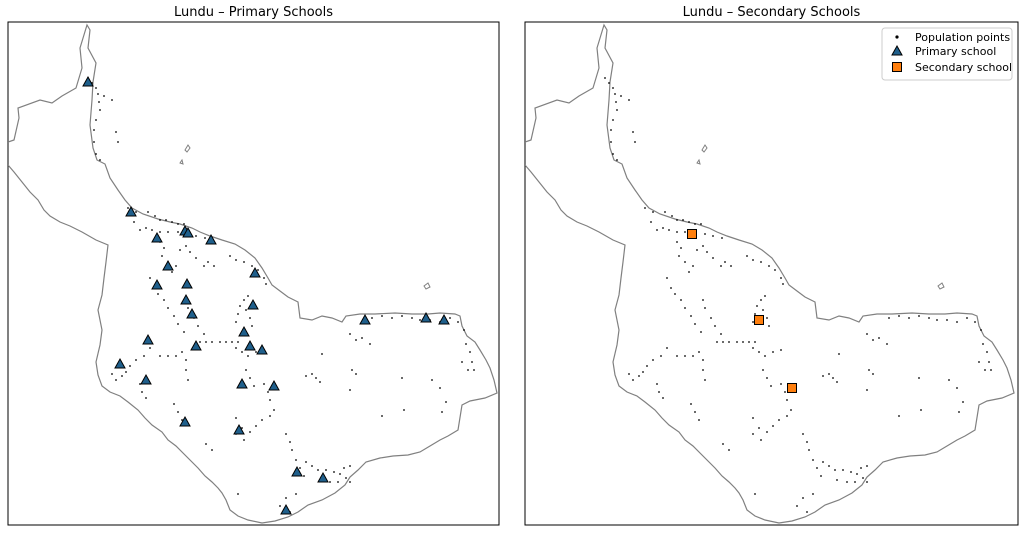 The image size is (1024, 533). I want to click on legend-square-marker, so click(897, 67).